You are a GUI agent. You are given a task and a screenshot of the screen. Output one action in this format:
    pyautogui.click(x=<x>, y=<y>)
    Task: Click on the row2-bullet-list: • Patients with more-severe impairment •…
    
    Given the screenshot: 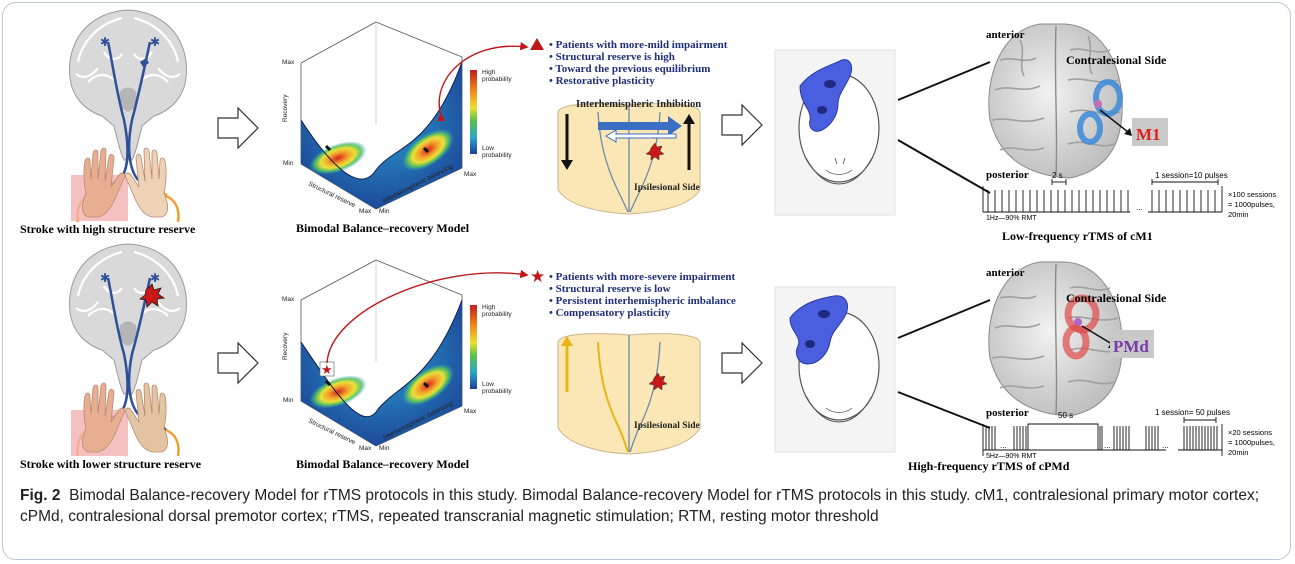 What is the action you would take?
    pyautogui.click(x=642, y=295)
    